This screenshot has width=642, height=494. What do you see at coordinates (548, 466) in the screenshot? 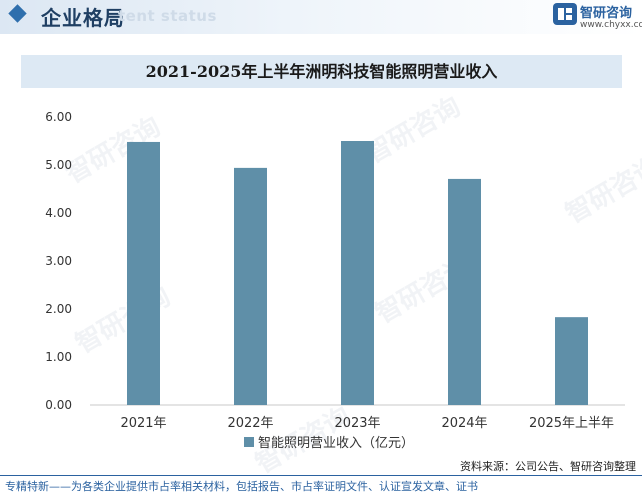
I see `data-source: 资料来源：公司公告、智研咨询整理` at bounding box center [548, 466].